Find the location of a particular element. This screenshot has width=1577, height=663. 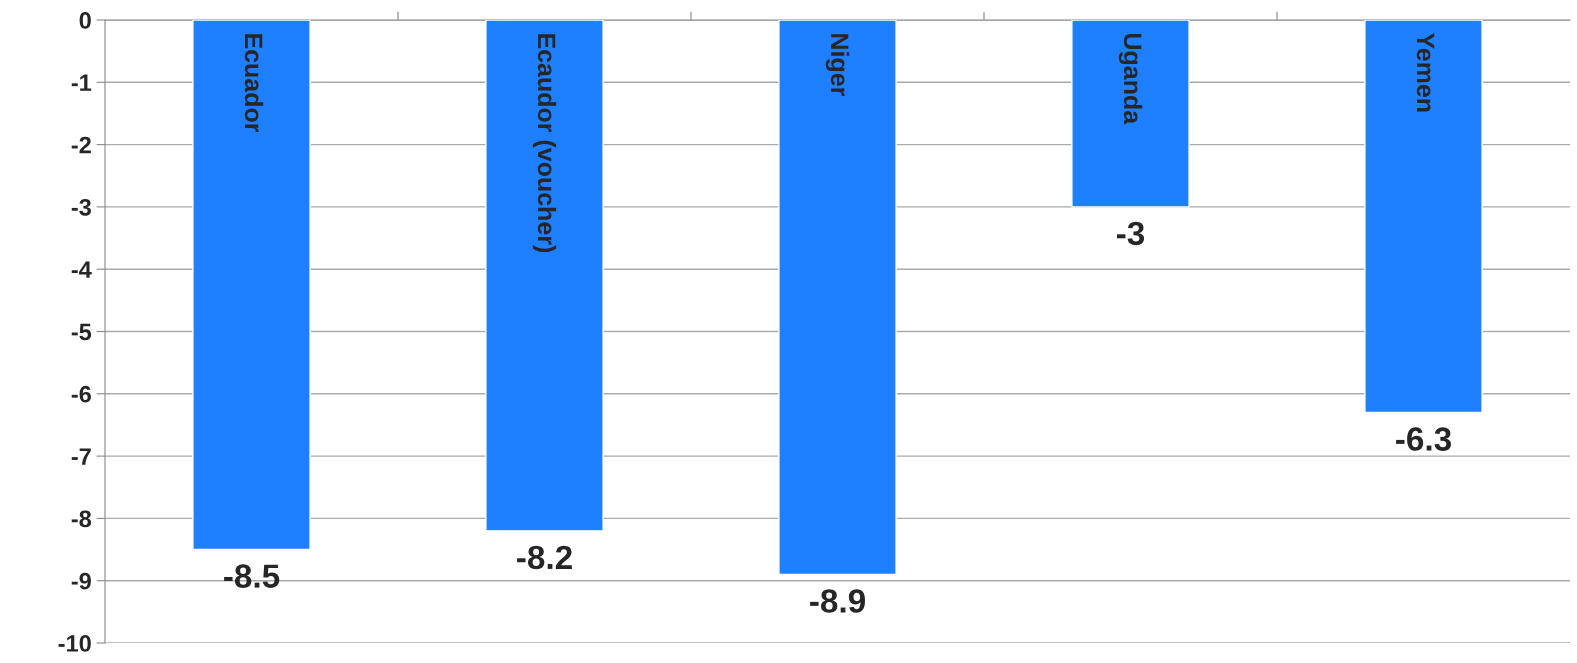

x-tick-label: Ecuador is located at coordinates (254, 83).